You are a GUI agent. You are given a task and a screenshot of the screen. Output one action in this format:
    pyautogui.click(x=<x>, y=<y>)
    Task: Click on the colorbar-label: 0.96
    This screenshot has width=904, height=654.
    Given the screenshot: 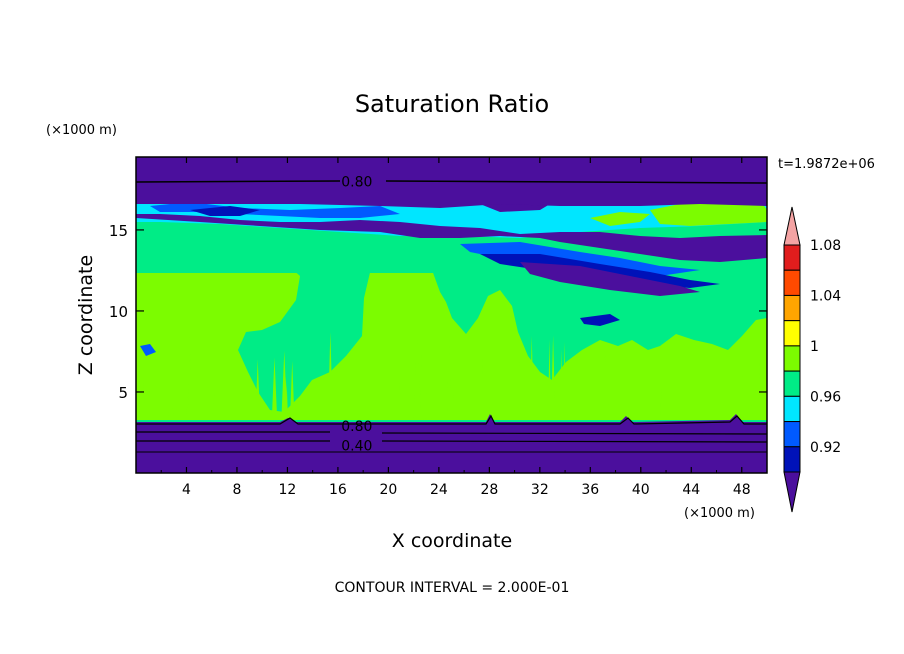 What is the action you would take?
    pyautogui.click(x=825, y=397)
    